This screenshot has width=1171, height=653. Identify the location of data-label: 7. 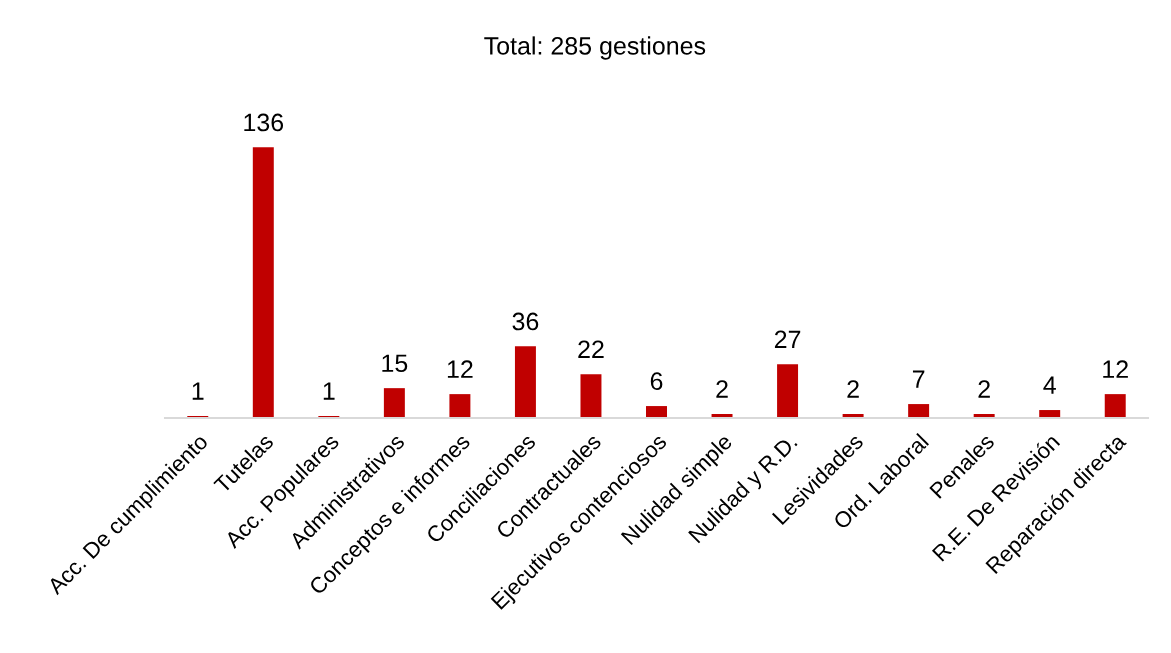
(918, 379).